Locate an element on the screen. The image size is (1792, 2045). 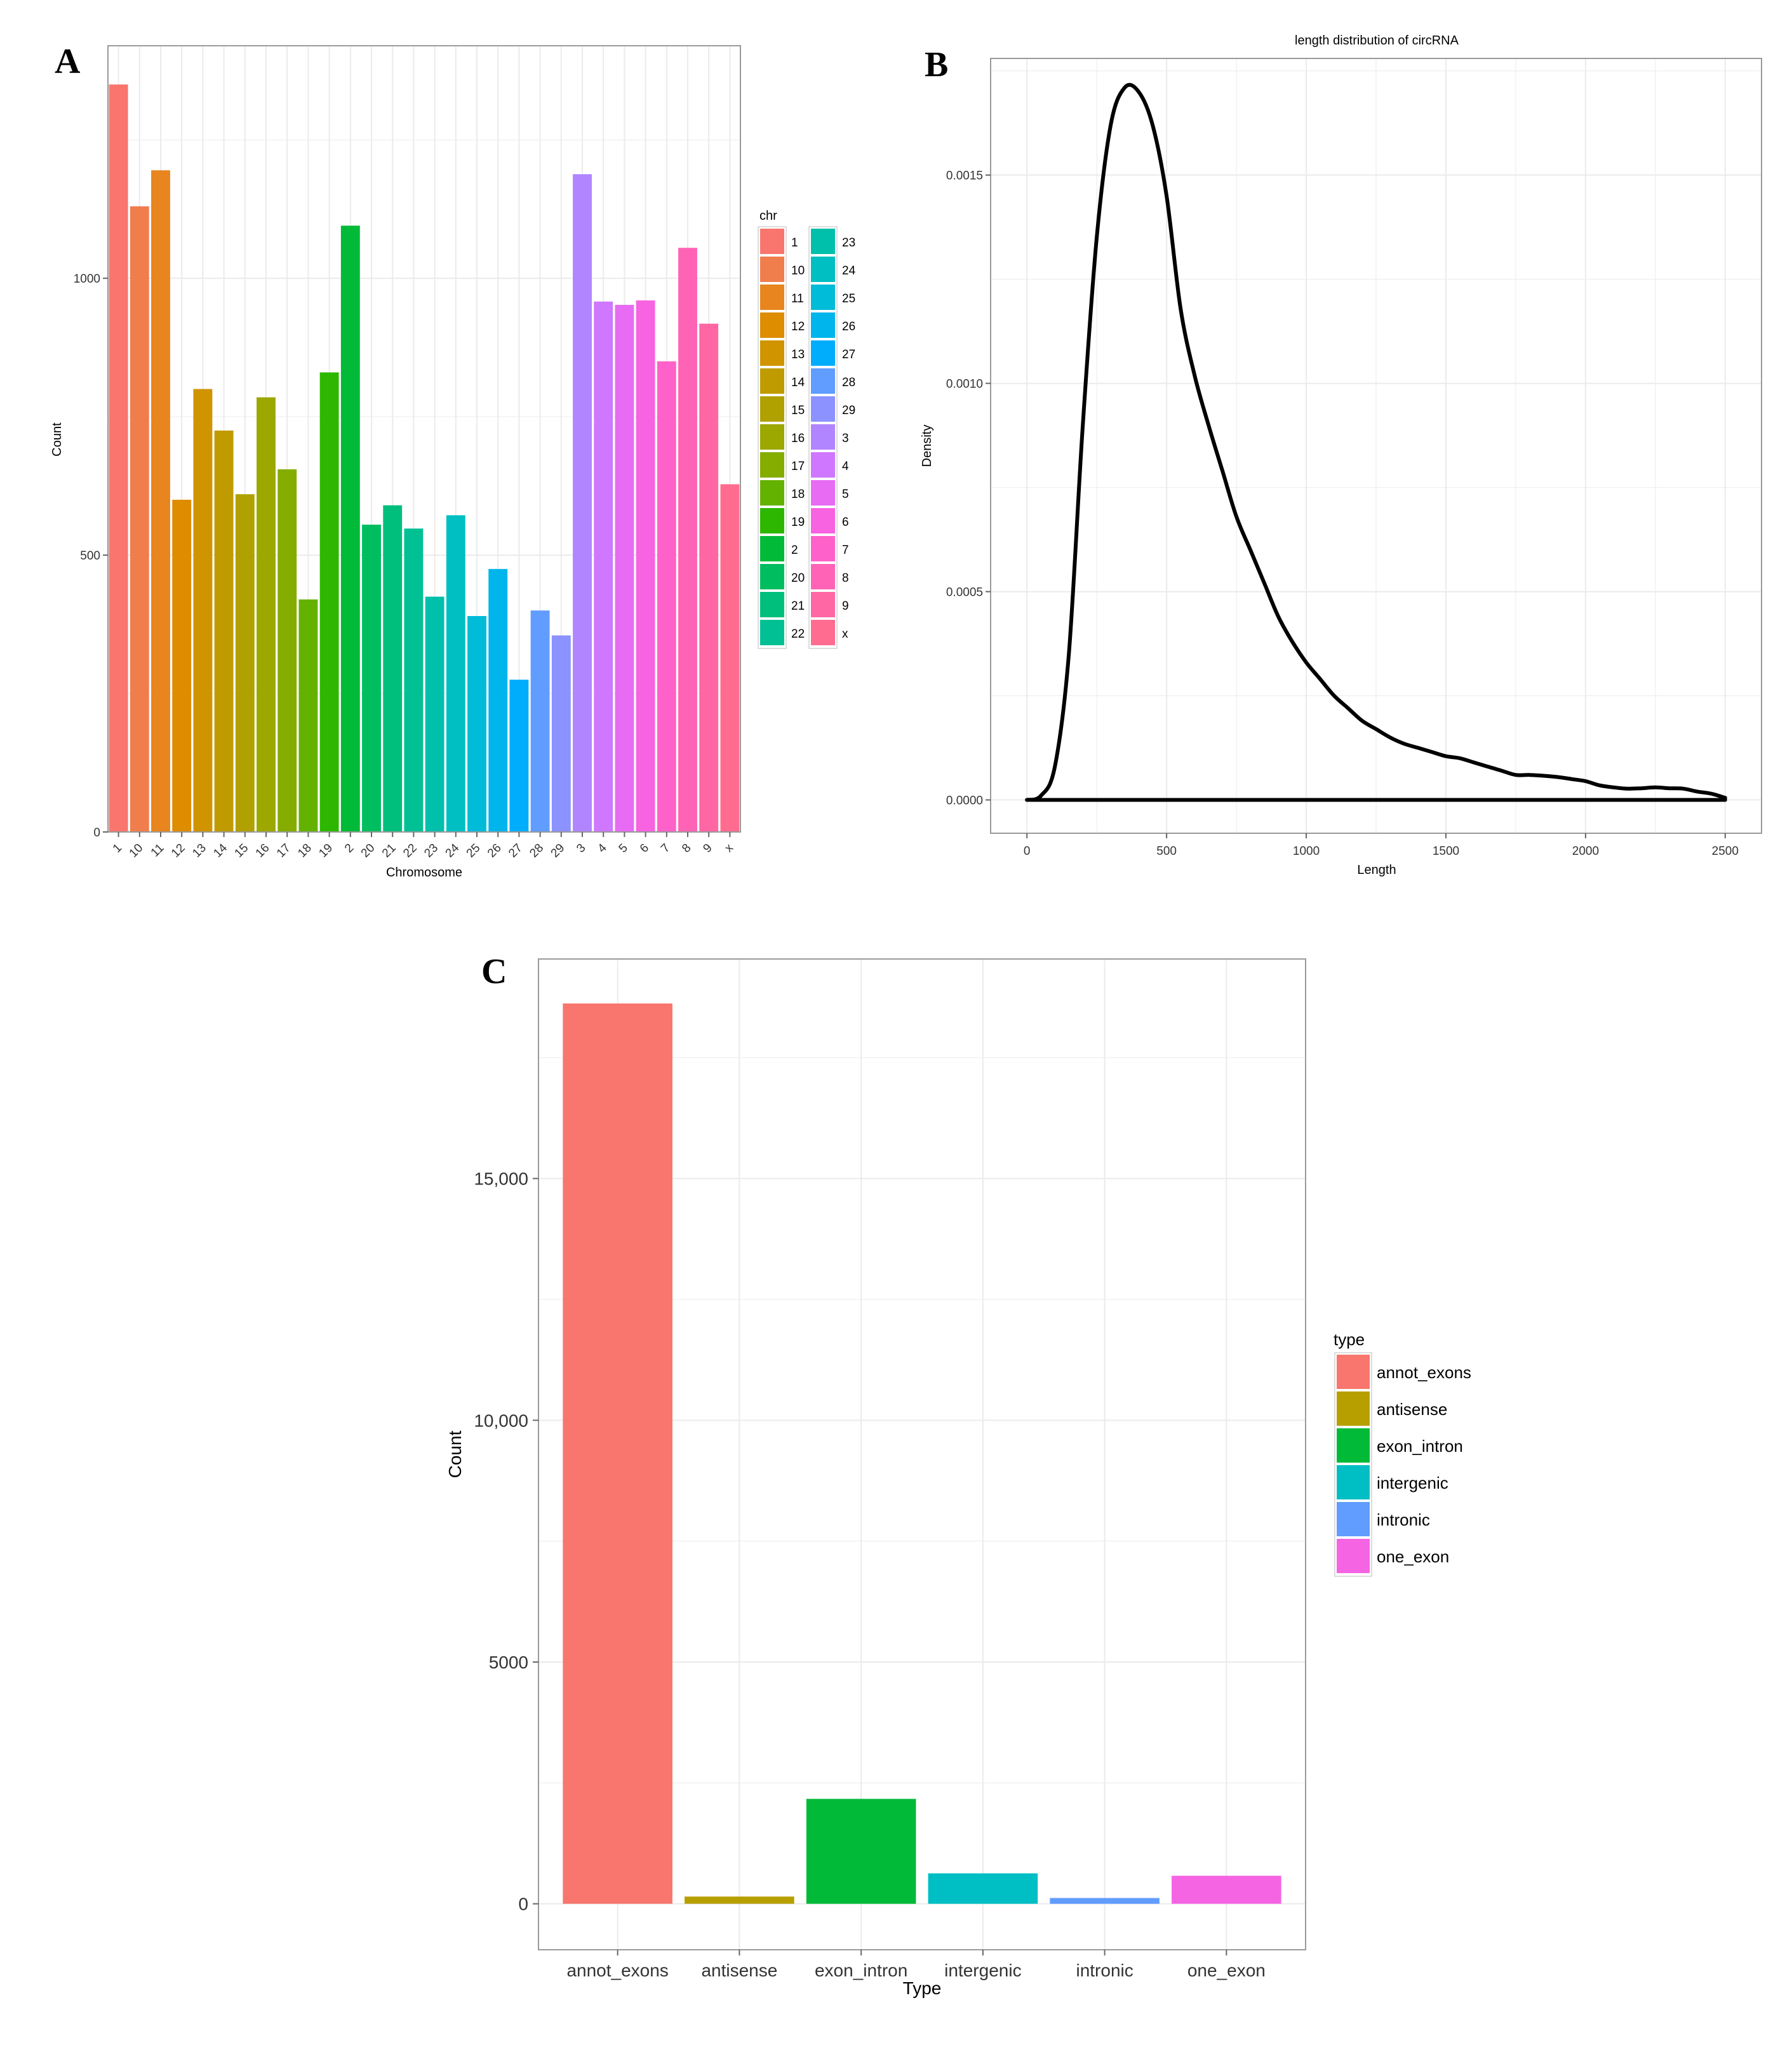
chart-a-x-tick-label: 14 is located at coordinates (220, 850).